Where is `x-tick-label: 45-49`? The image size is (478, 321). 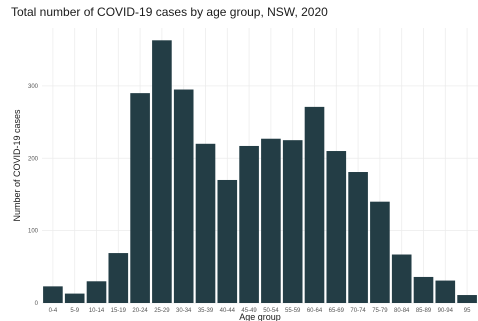
x-tick-label: 45-49 is located at coordinates (249, 311).